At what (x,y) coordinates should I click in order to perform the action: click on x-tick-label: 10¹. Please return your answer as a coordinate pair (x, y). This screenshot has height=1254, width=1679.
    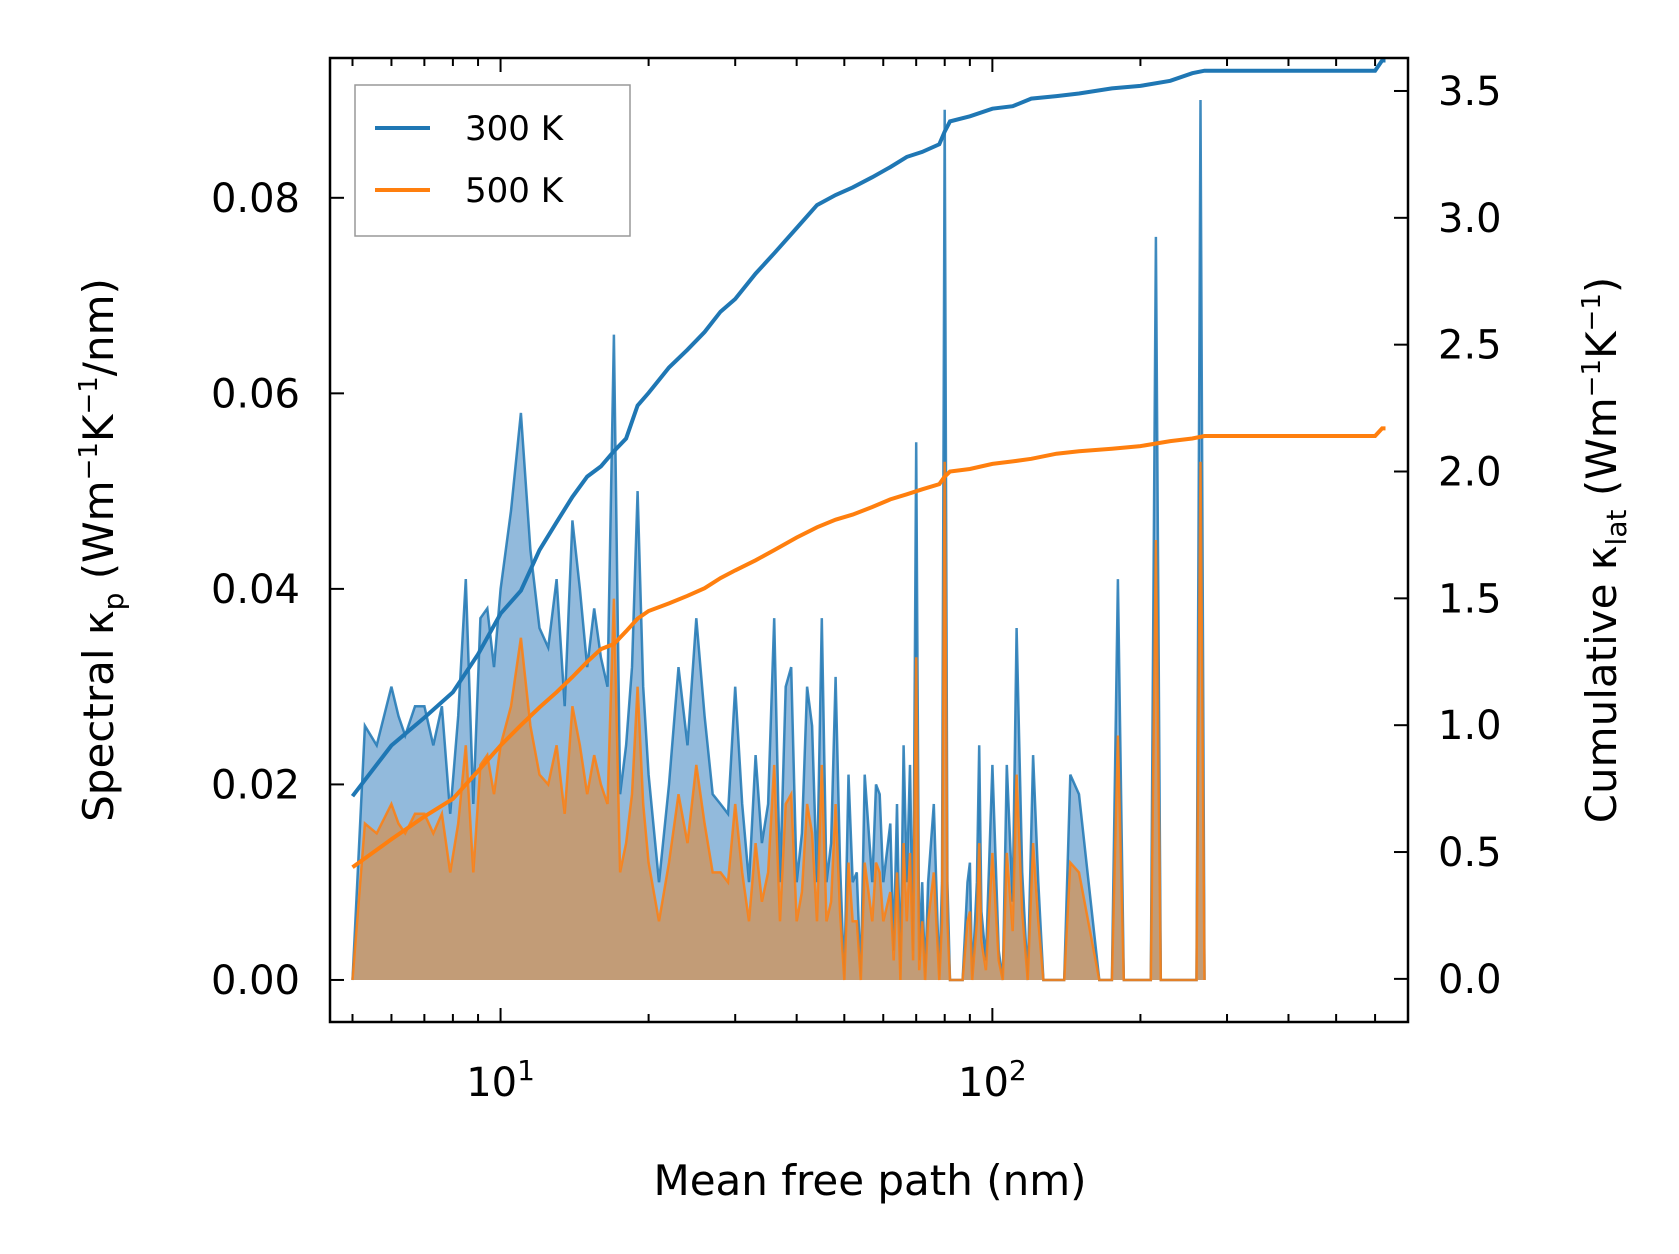
    Looking at the image, I should click on (500, 1080).